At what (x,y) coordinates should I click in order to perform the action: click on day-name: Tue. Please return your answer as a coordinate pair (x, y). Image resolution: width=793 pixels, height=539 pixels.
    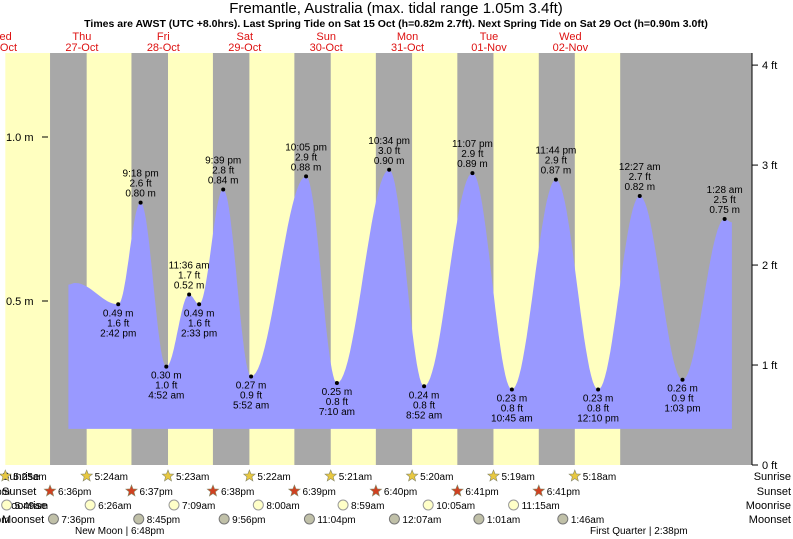
    Looking at the image, I should click on (489, 37).